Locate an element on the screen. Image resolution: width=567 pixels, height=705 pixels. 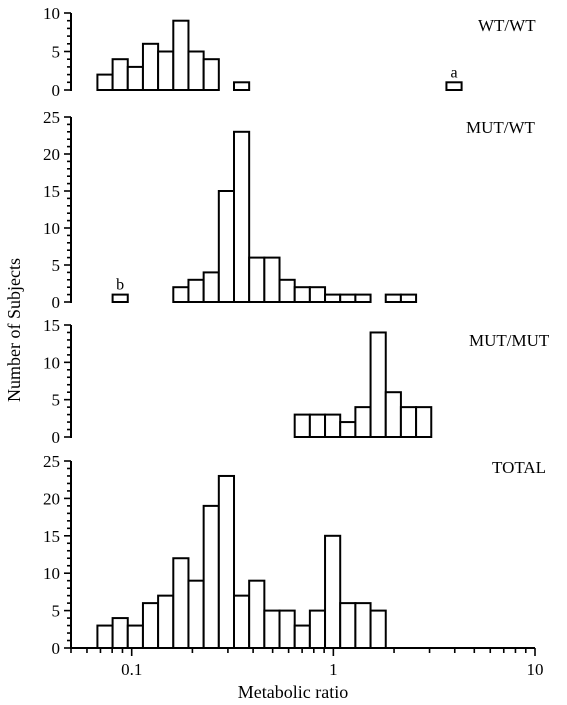
panel-label: TOTAL is located at coordinates (519, 467).